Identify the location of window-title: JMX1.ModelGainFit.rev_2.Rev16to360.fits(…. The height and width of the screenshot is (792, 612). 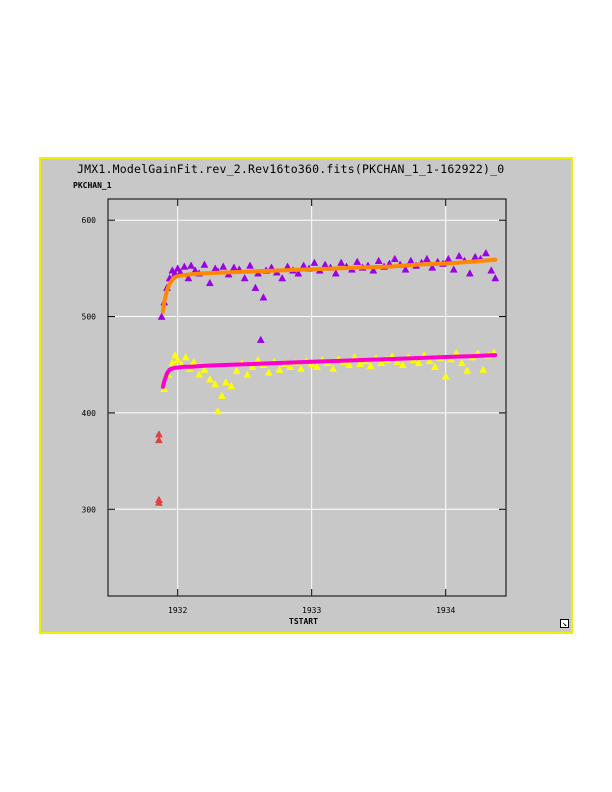
(291, 169).